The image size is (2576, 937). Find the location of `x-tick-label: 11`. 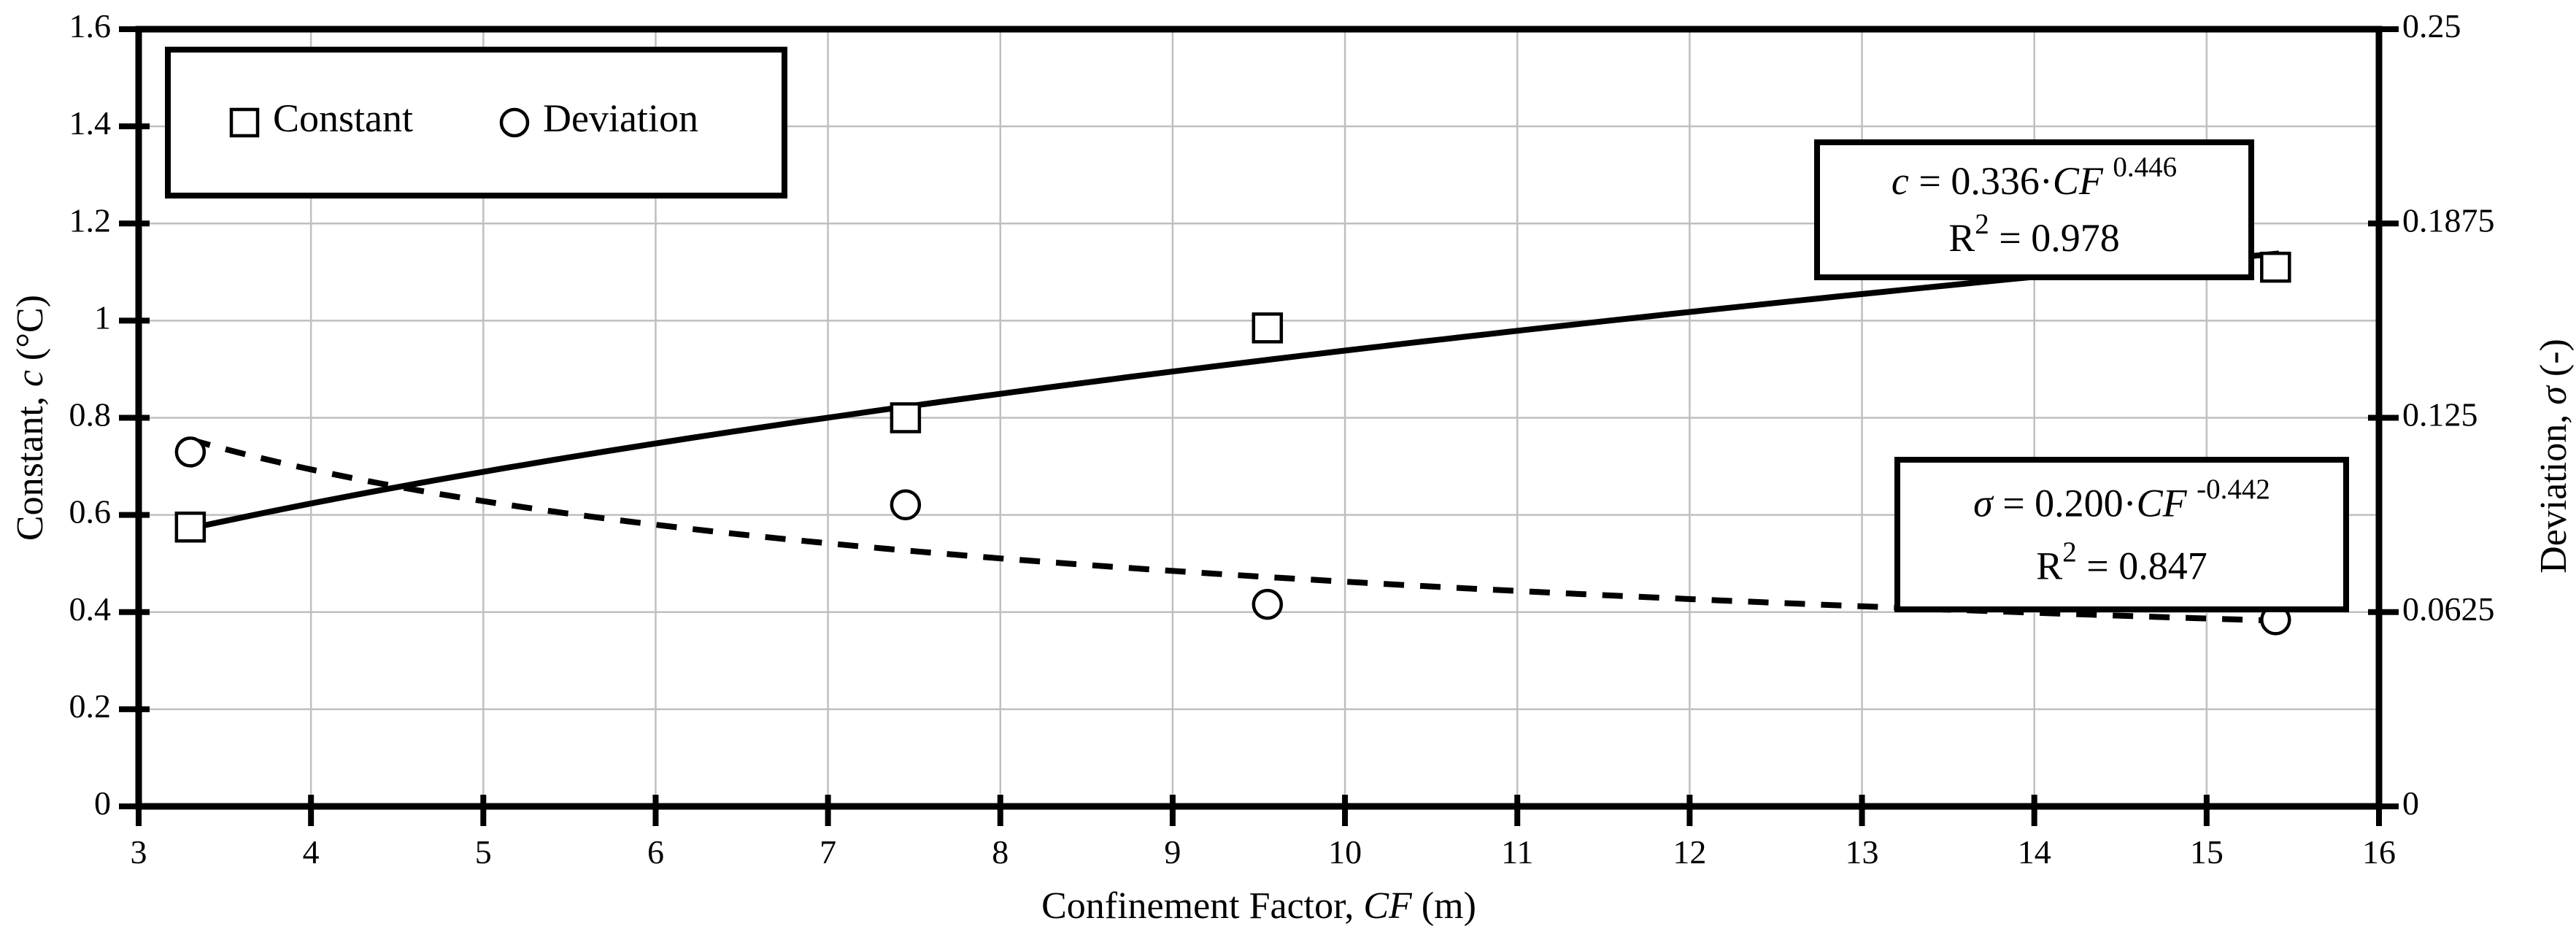

x-tick-label: 11 is located at coordinates (1517, 852).